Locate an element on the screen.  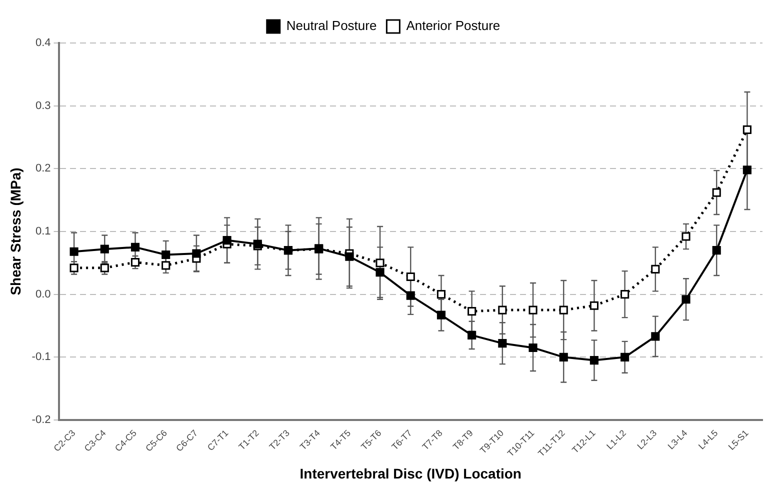
y-tick-label: 0.4 is located at coordinates (43, 43).